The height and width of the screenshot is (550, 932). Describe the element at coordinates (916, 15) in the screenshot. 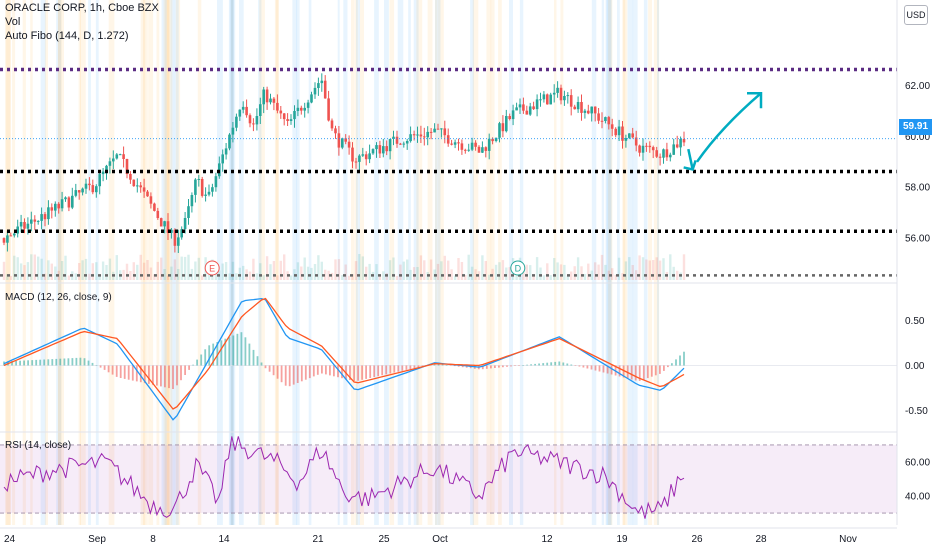

I see `currency-badge: USD` at that location.